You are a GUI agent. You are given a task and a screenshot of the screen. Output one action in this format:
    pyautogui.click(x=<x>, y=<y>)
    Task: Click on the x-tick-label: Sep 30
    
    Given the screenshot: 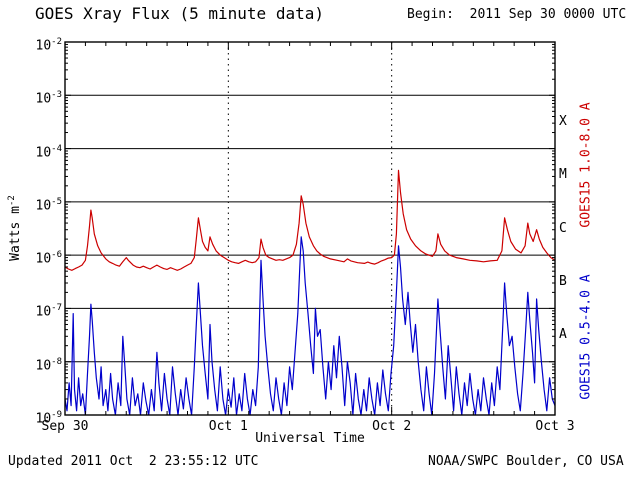 What is the action you would take?
    pyautogui.click(x=65, y=426)
    